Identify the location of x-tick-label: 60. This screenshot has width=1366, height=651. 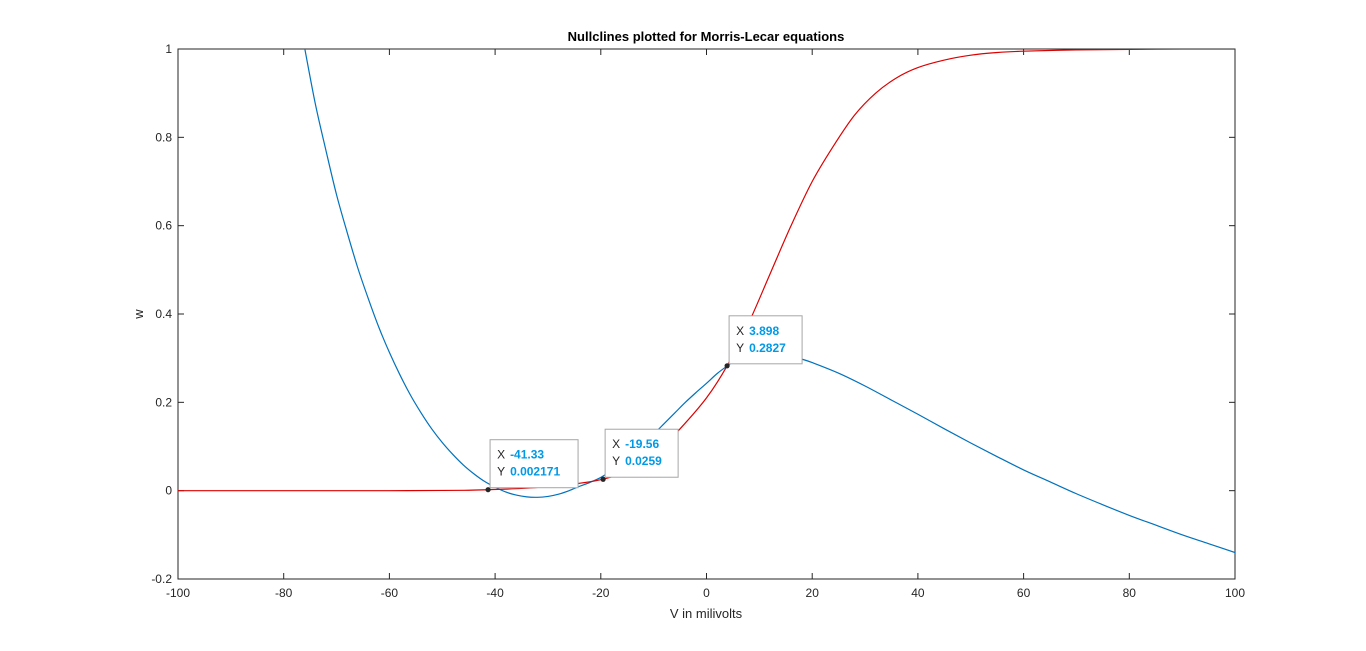
(1024, 593).